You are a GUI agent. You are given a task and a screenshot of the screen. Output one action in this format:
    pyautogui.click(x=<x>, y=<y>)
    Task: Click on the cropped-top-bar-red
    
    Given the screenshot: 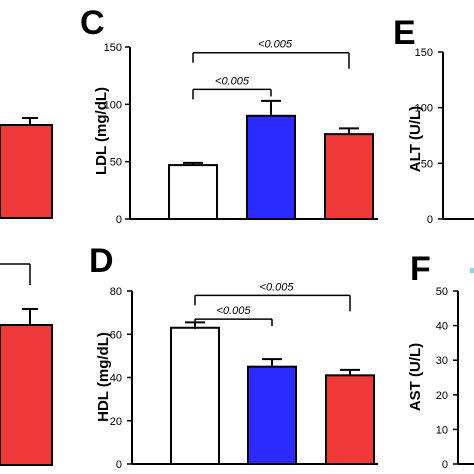 What is the action you would take?
    pyautogui.click(x=26, y=171)
    